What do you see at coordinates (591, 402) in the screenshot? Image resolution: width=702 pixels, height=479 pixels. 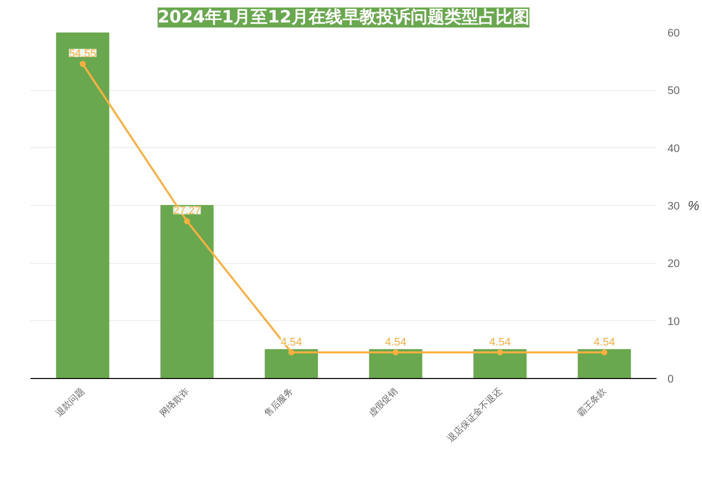 I see `x-tick-label: 霸王条款` at bounding box center [591, 402].